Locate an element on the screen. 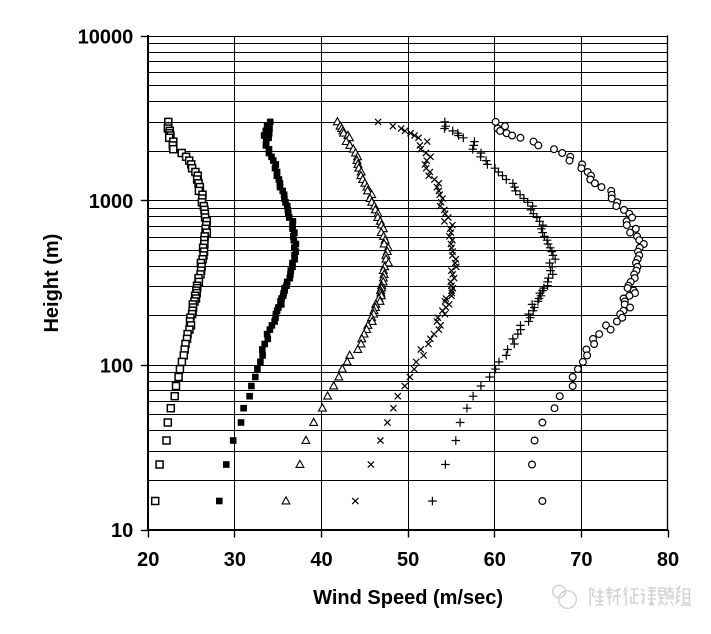 The height and width of the screenshot is (634, 711). svg-text: 60 is located at coordinates (495, 560).